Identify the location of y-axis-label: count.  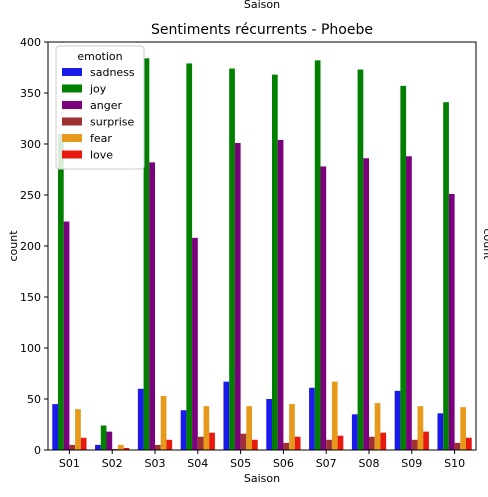
(13, 246).